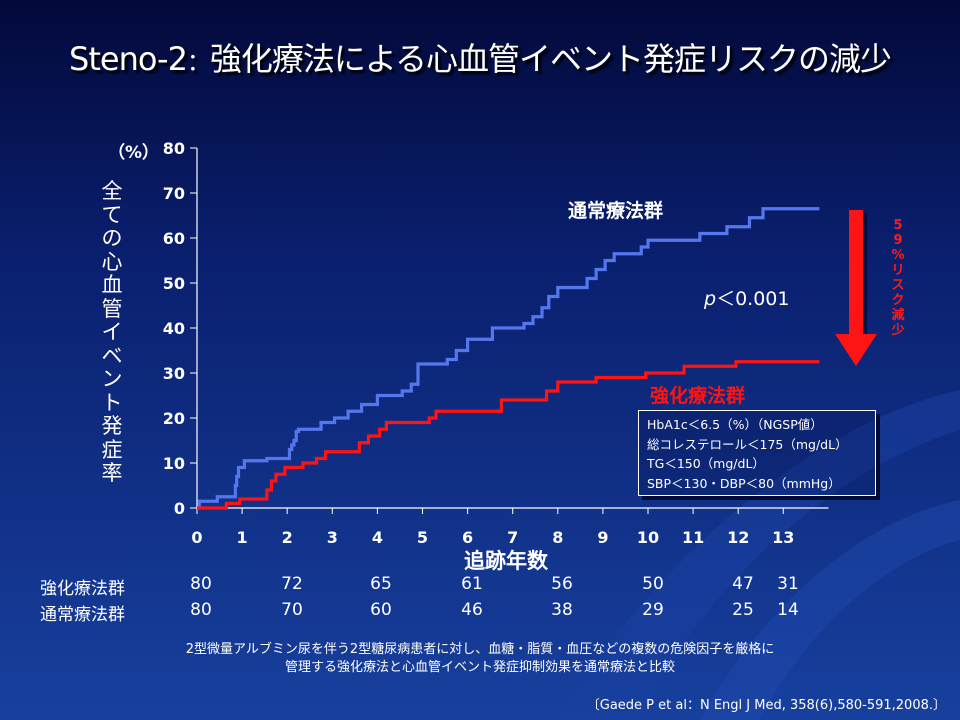 This screenshot has height=720, width=960. Describe the element at coordinates (179, 508) in the screenshot. I see `y-tick-label: 0` at that location.